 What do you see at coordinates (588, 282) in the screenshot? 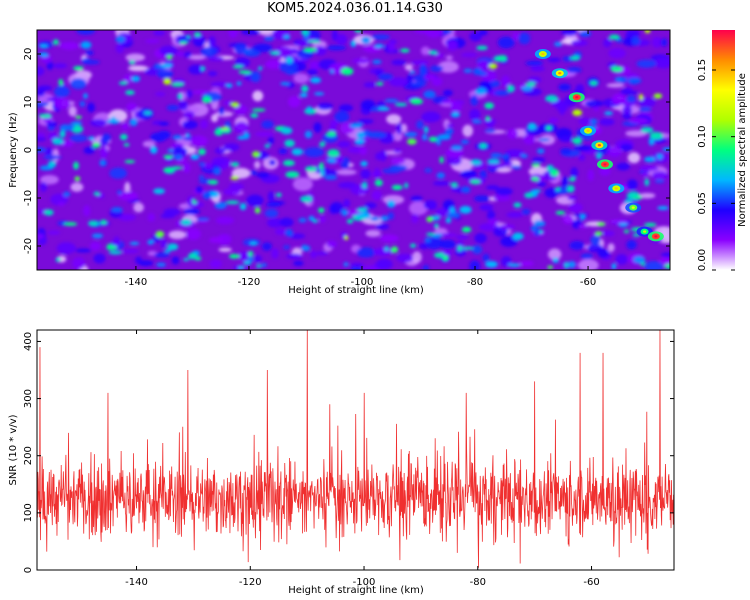
I see `heatmap-x-tick-label: -60` at bounding box center [588, 282].